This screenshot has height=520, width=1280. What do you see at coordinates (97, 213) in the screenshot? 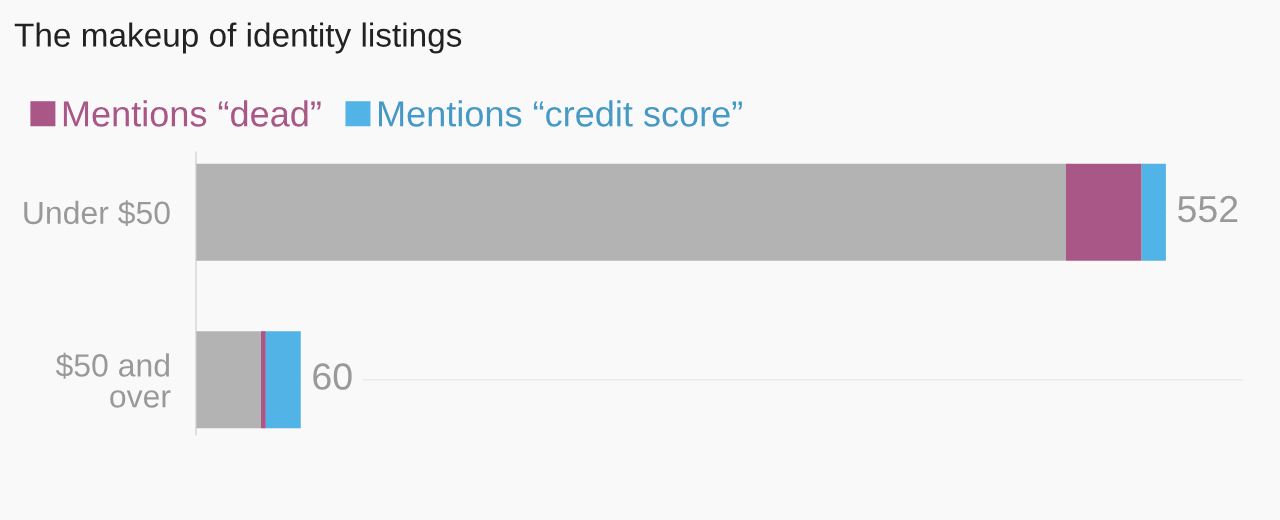
I see `y-tick-label: Under $50` at bounding box center [97, 213].